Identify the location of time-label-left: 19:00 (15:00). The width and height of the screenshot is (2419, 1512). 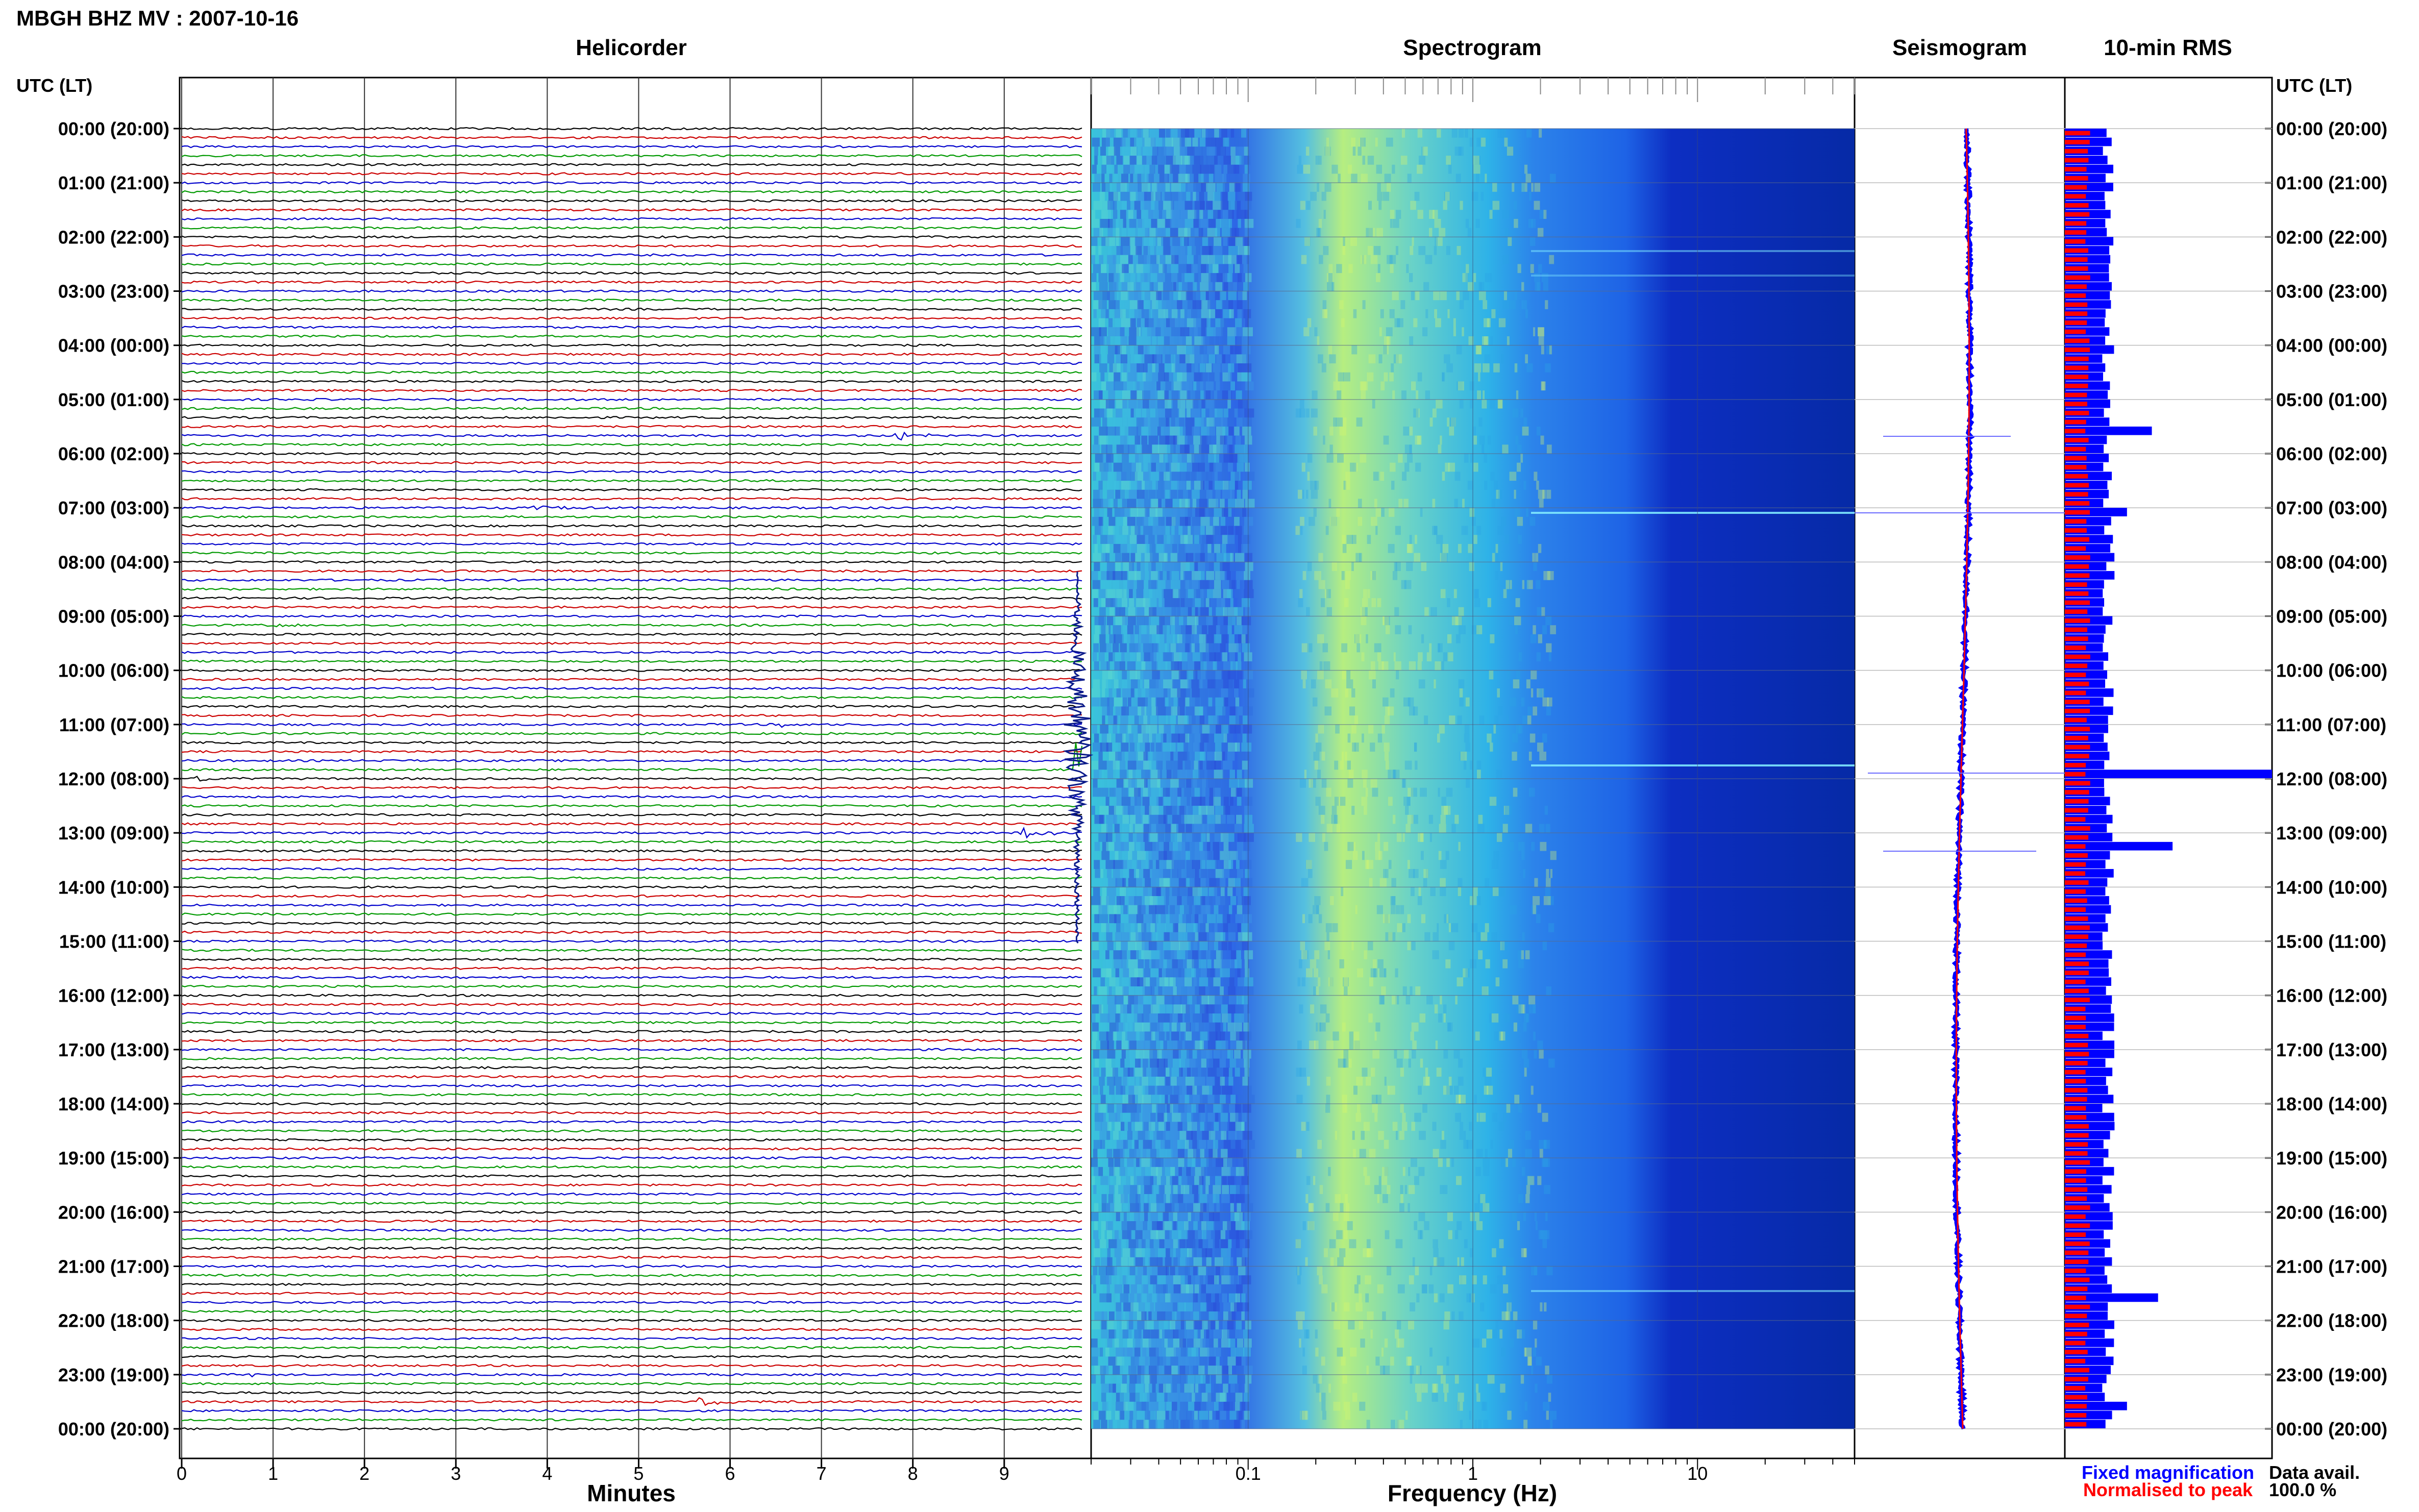
(113, 1158).